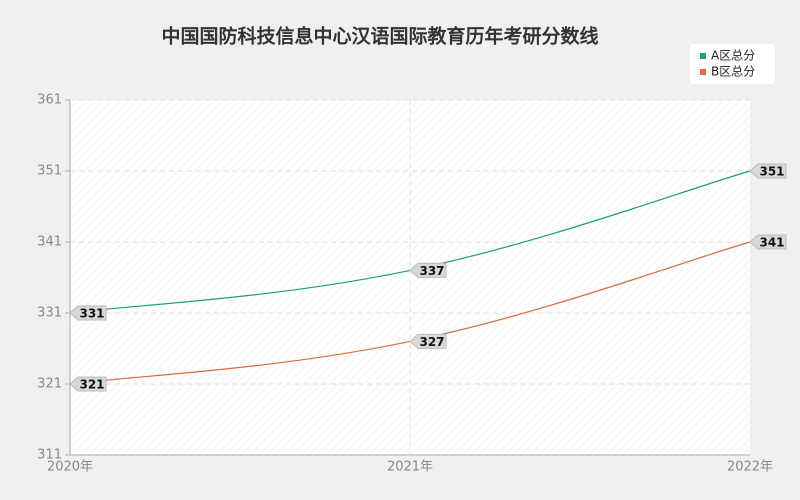 The width and height of the screenshot is (800, 500). Describe the element at coordinates (431, 271) in the screenshot. I see `data-label: 337` at that location.